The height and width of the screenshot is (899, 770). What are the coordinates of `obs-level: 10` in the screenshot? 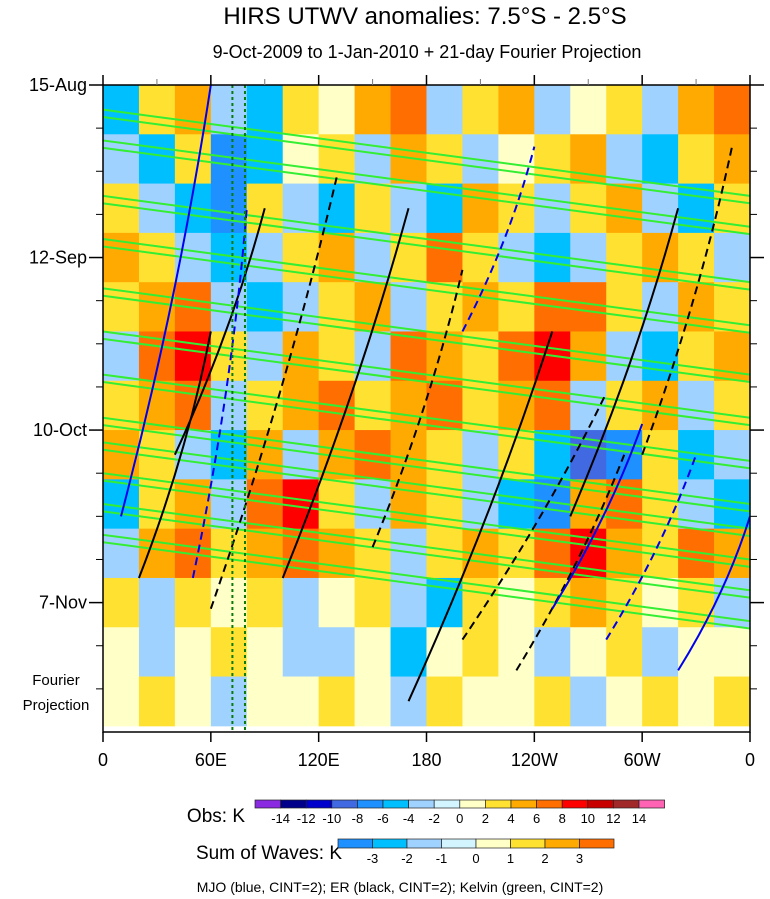 It's located at (588, 818).